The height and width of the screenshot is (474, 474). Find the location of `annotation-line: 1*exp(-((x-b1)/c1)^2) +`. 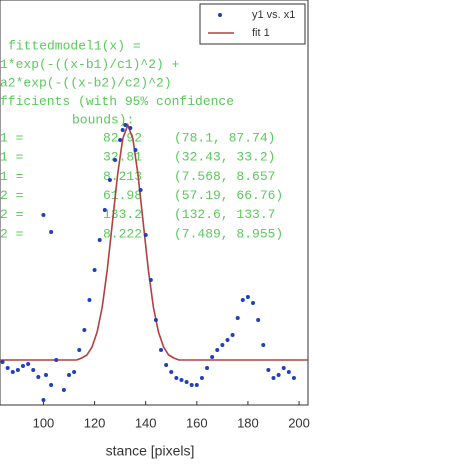

annotation-line: 1*exp(-((x-b1)/c1)^2) + is located at coordinates (90, 64).